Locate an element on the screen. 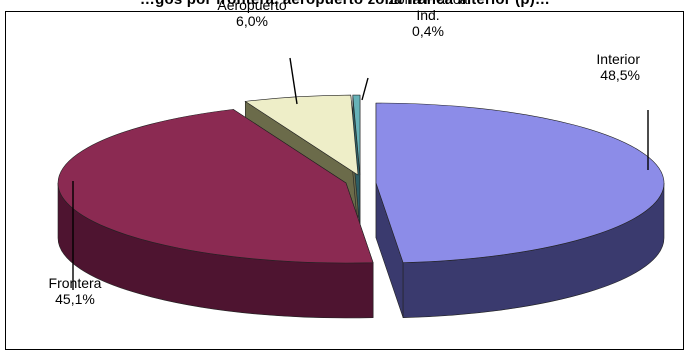  pie-name-3: Zona Franca is located at coordinates (428, 3).